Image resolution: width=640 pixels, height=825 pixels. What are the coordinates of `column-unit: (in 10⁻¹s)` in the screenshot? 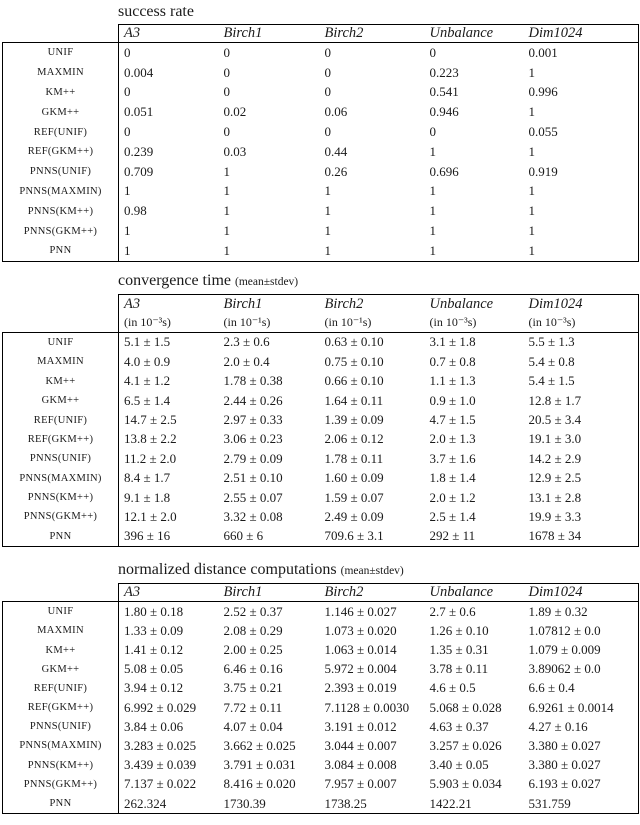 It's located at (348, 321).